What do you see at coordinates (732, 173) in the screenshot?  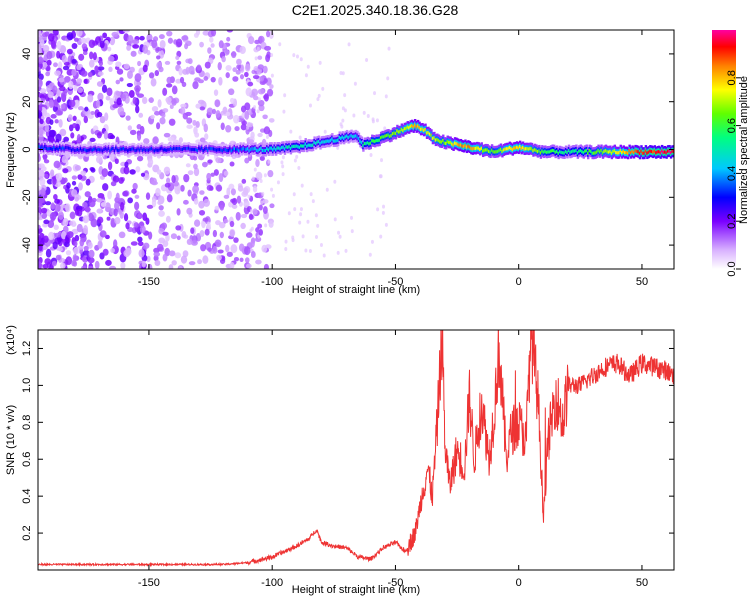 I see `colorbar-tick-label: 0.4` at bounding box center [732, 173].